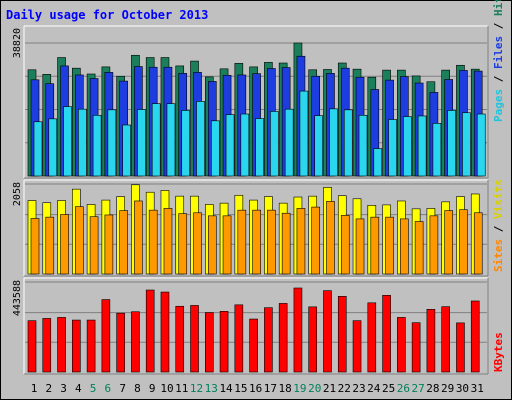 This screenshot has height=400, width=512. What do you see at coordinates (270, 388) in the screenshot?
I see `x-tick-label: 17` at bounding box center [270, 388].